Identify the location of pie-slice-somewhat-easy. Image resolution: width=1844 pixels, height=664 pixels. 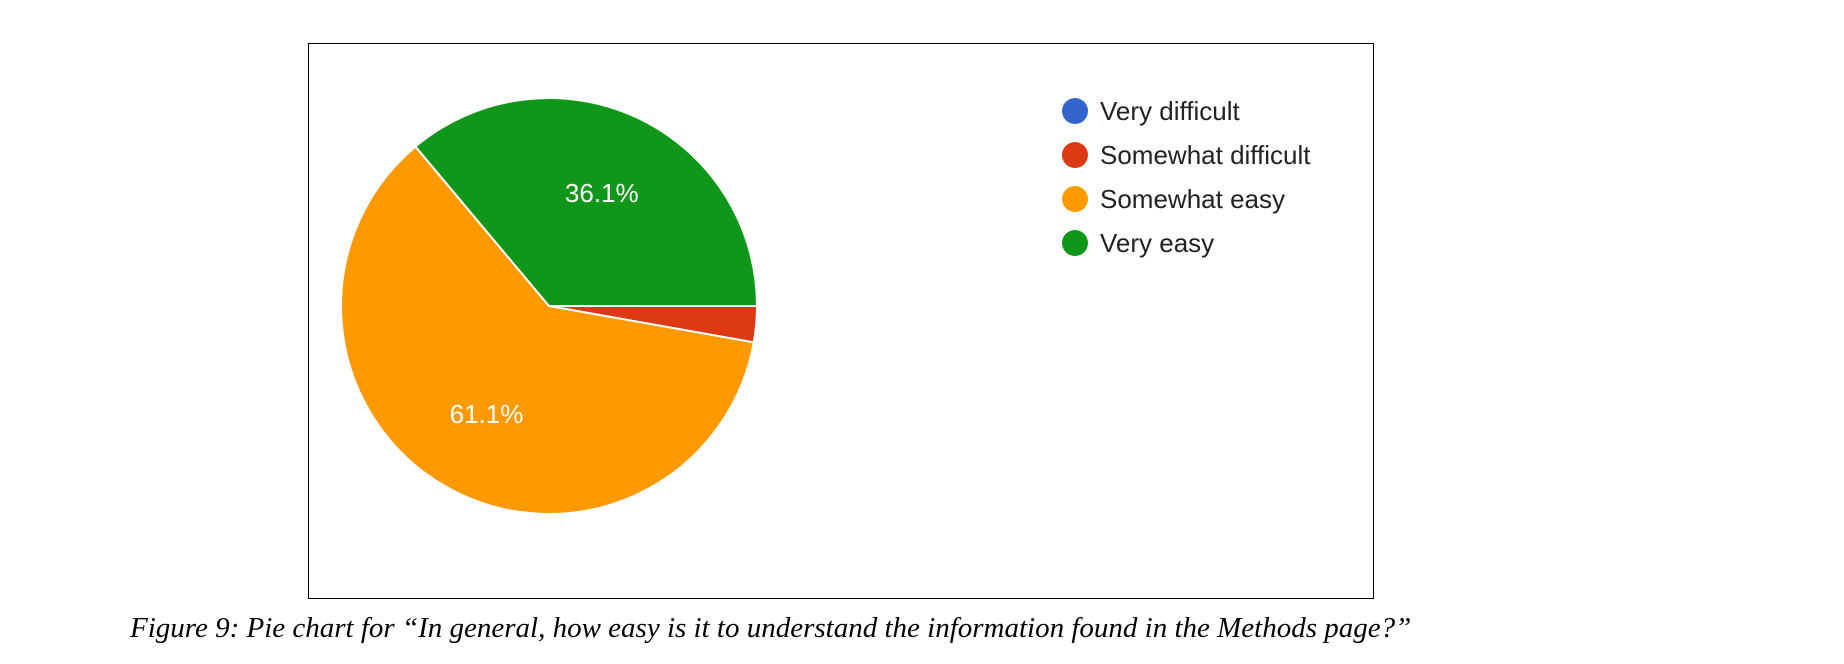
(547, 330).